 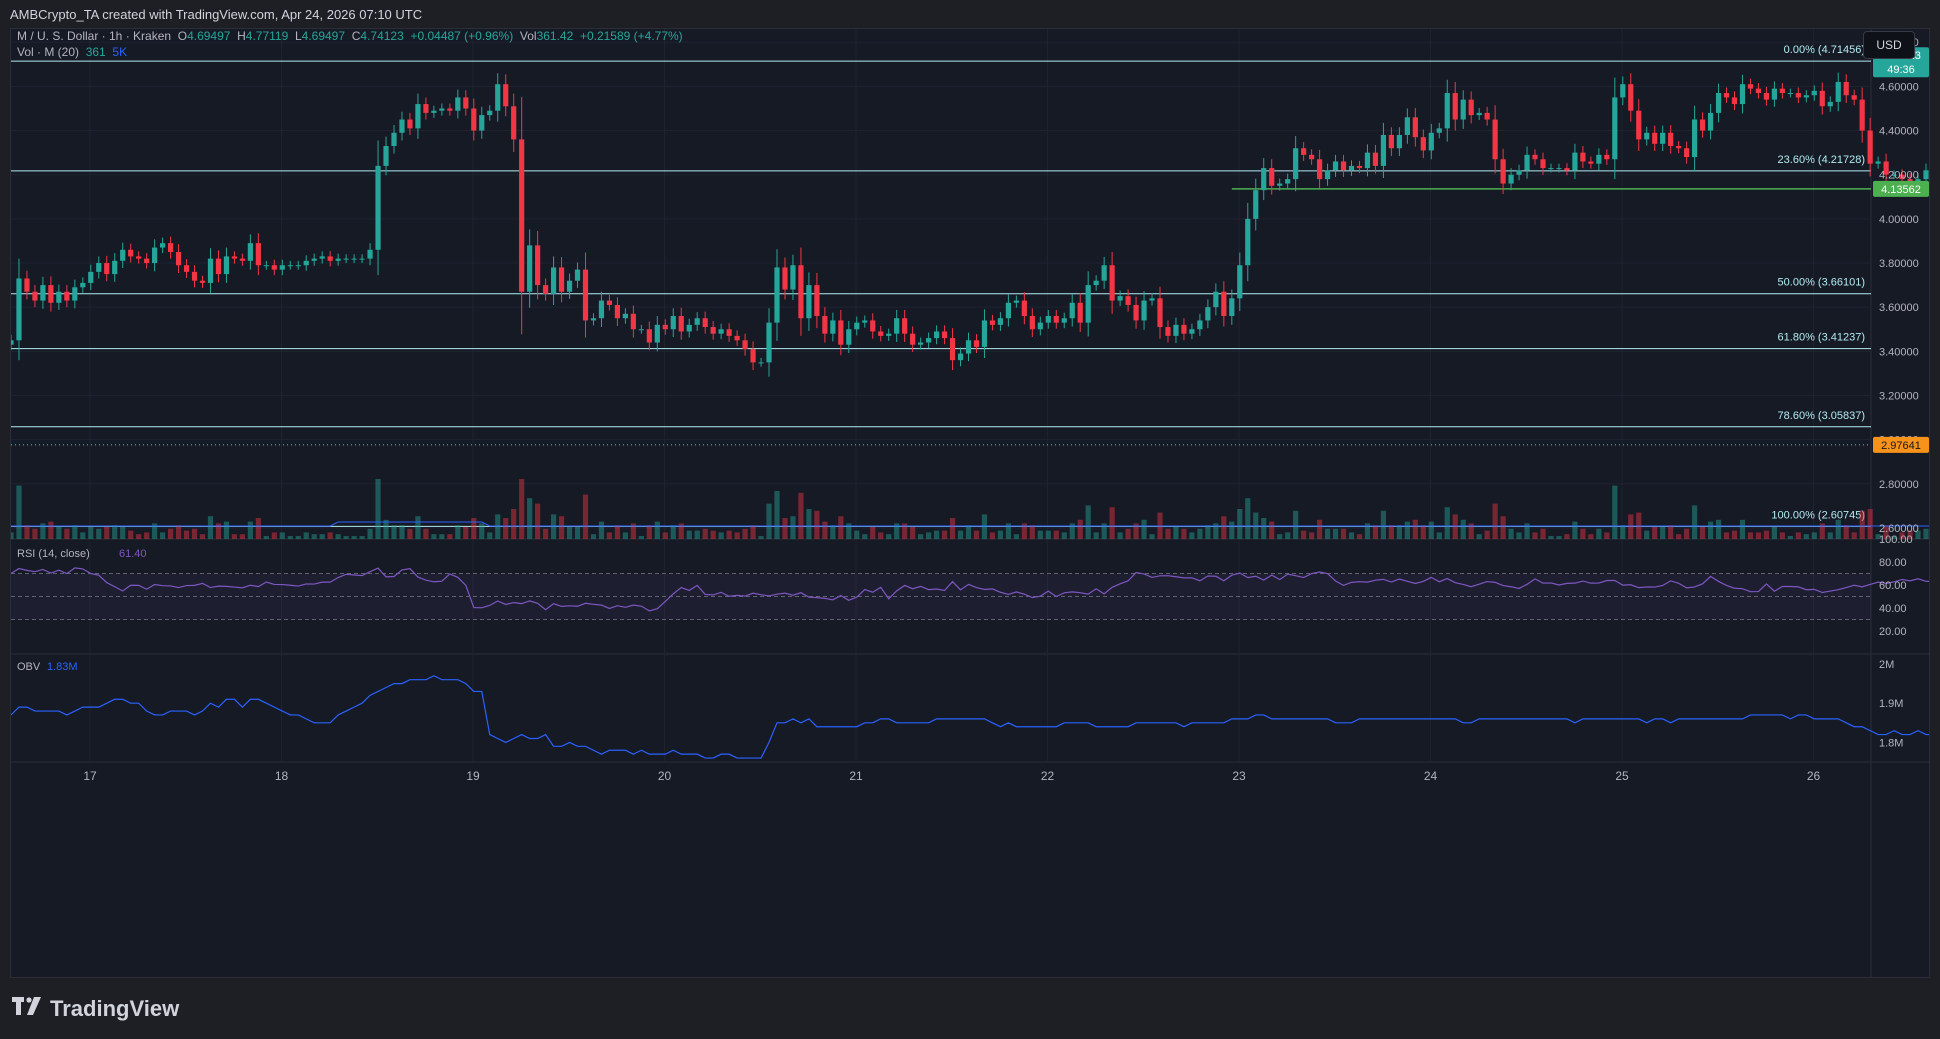 What do you see at coordinates (1821, 160) in the screenshot?
I see `fib-label: 23.60% (4.21728)` at bounding box center [1821, 160].